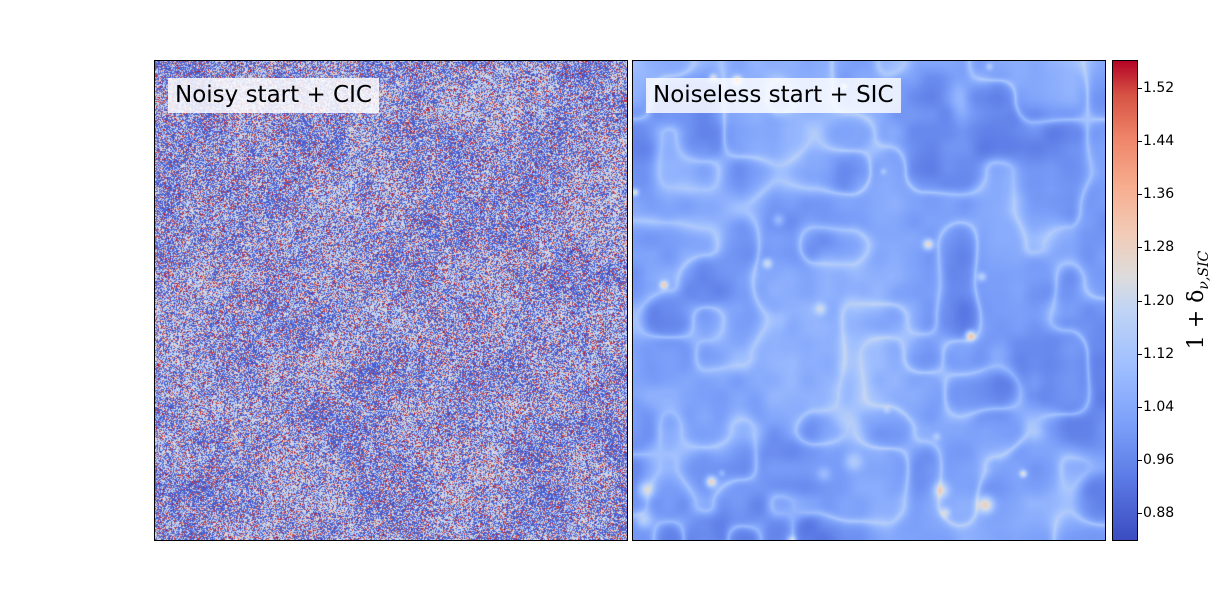 The height and width of the screenshot is (600, 1228). What do you see at coordinates (1159, 87) in the screenshot?
I see `colorbar-tick-label: 1.52` at bounding box center [1159, 87].